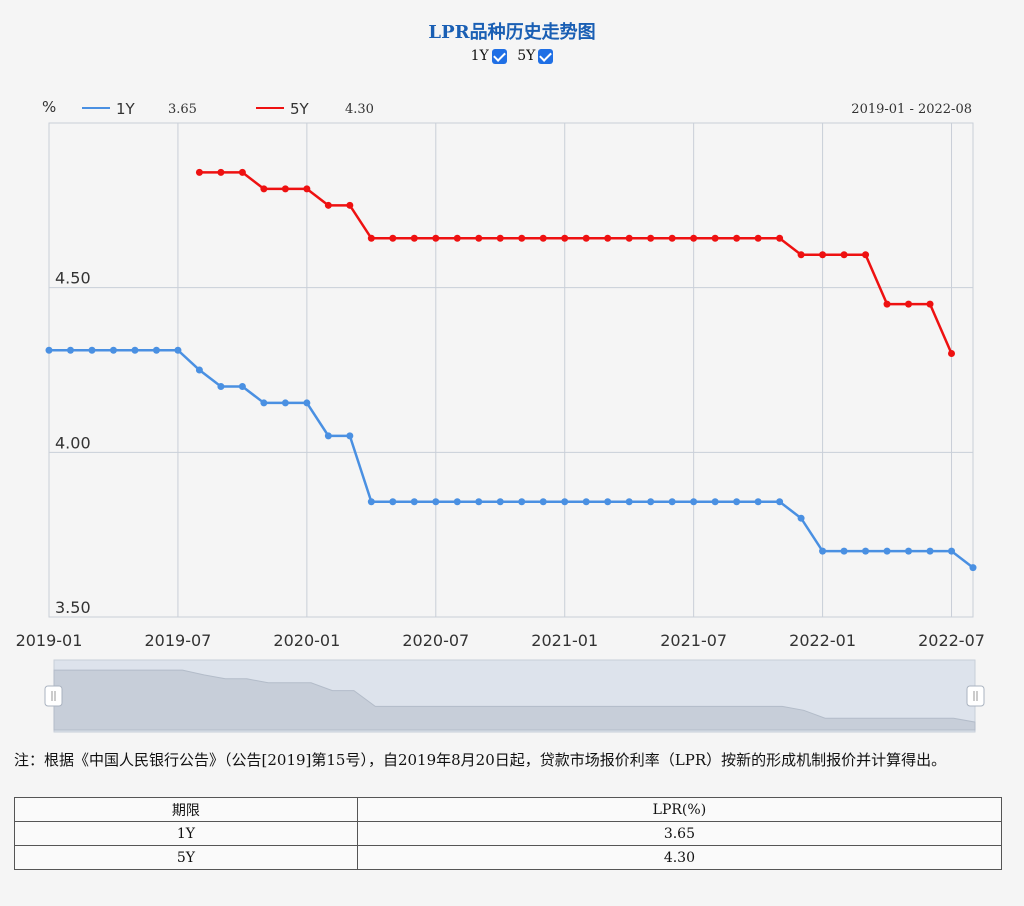 This screenshot has width=1024, height=906. I want to click on toggle-5y: 5Y, so click(535, 56).